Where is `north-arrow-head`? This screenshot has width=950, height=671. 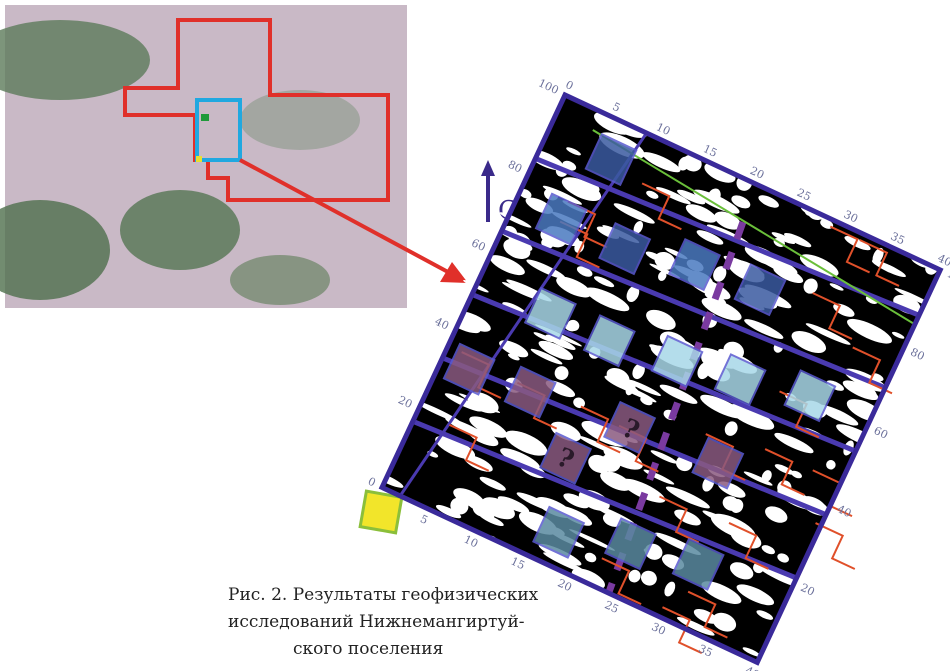 north-arrow-head is located at coordinates (488, 168).